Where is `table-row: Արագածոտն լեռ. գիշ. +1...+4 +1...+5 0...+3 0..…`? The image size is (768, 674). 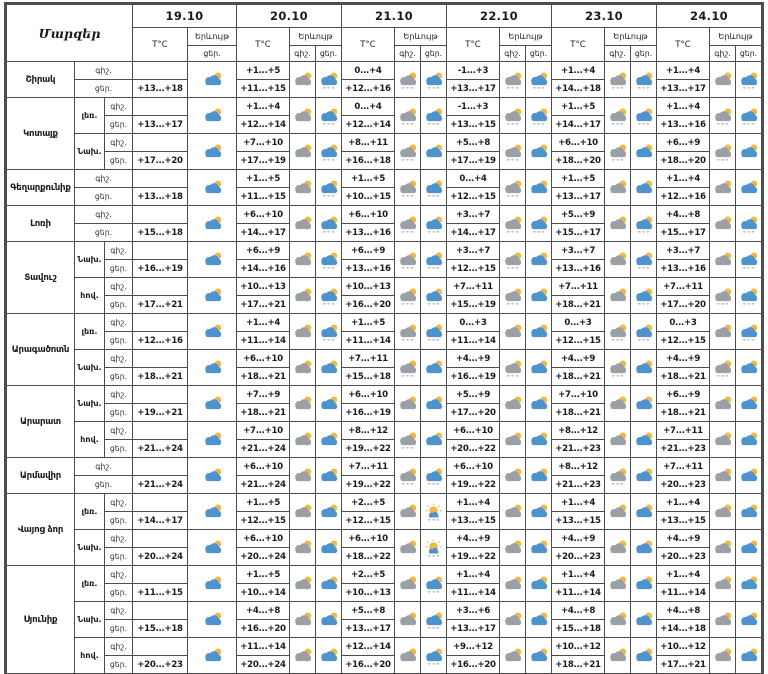
table-row: Արագածոտն լեռ. գիշ. +1...+4 +1...+5 0...+3 0..… is located at coordinates (384, 349).